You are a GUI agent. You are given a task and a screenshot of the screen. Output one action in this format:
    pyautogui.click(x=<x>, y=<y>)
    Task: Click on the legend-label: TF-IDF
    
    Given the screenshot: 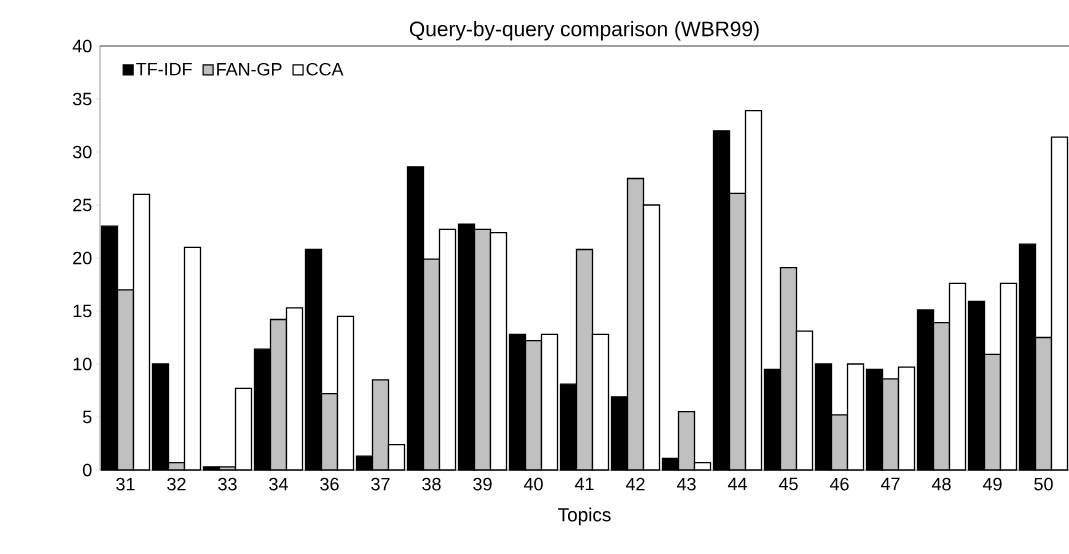 What is the action you would take?
    pyautogui.click(x=164, y=69)
    